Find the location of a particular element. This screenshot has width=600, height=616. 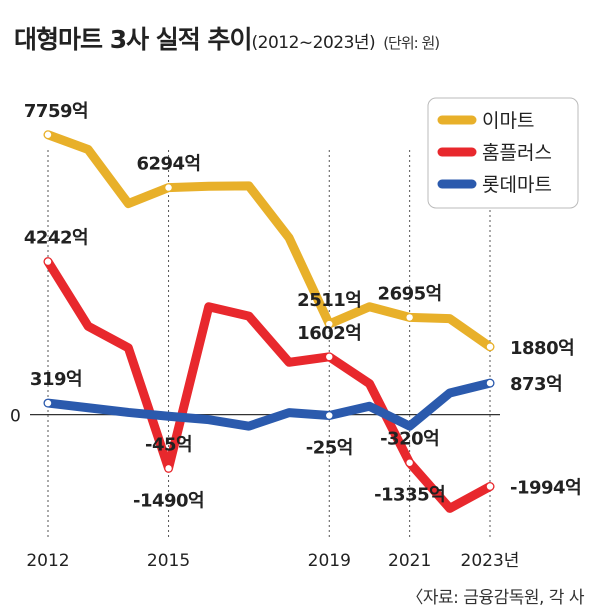

data-label: 7759억 is located at coordinates (56, 111).